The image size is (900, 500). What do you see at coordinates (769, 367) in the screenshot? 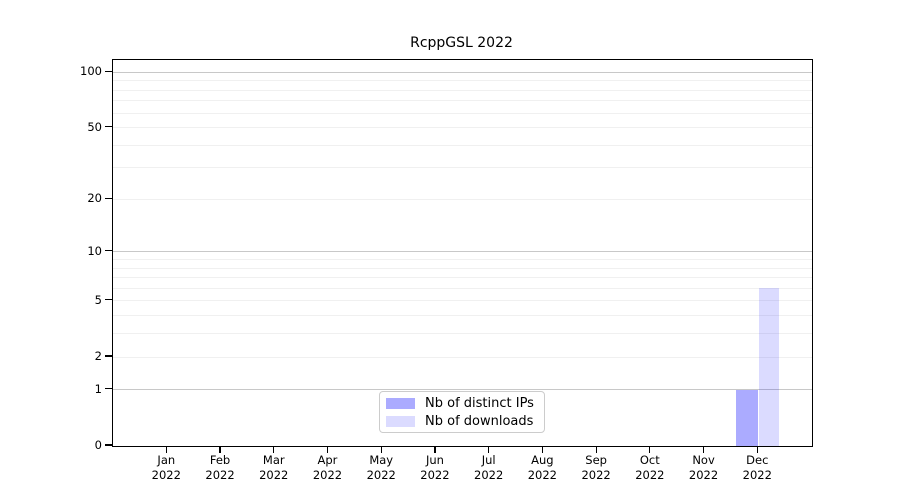
I see `bar-downloads-dec` at bounding box center [769, 367].